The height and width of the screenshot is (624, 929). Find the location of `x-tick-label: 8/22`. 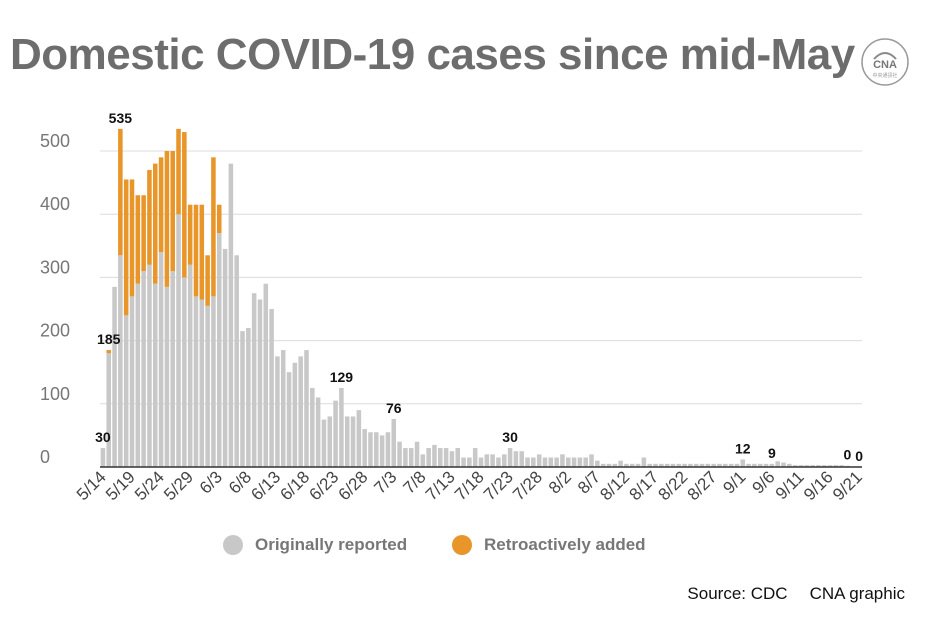

x-tick-label: 8/22 is located at coordinates (673, 485).